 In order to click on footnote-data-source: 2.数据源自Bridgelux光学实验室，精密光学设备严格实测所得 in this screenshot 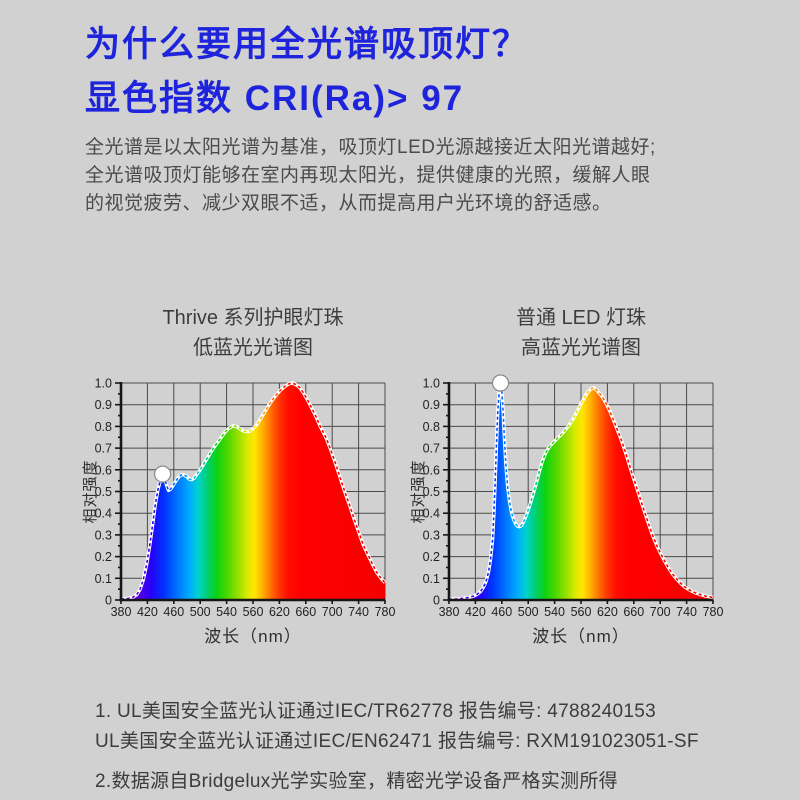, I will do `click(356, 781)`.